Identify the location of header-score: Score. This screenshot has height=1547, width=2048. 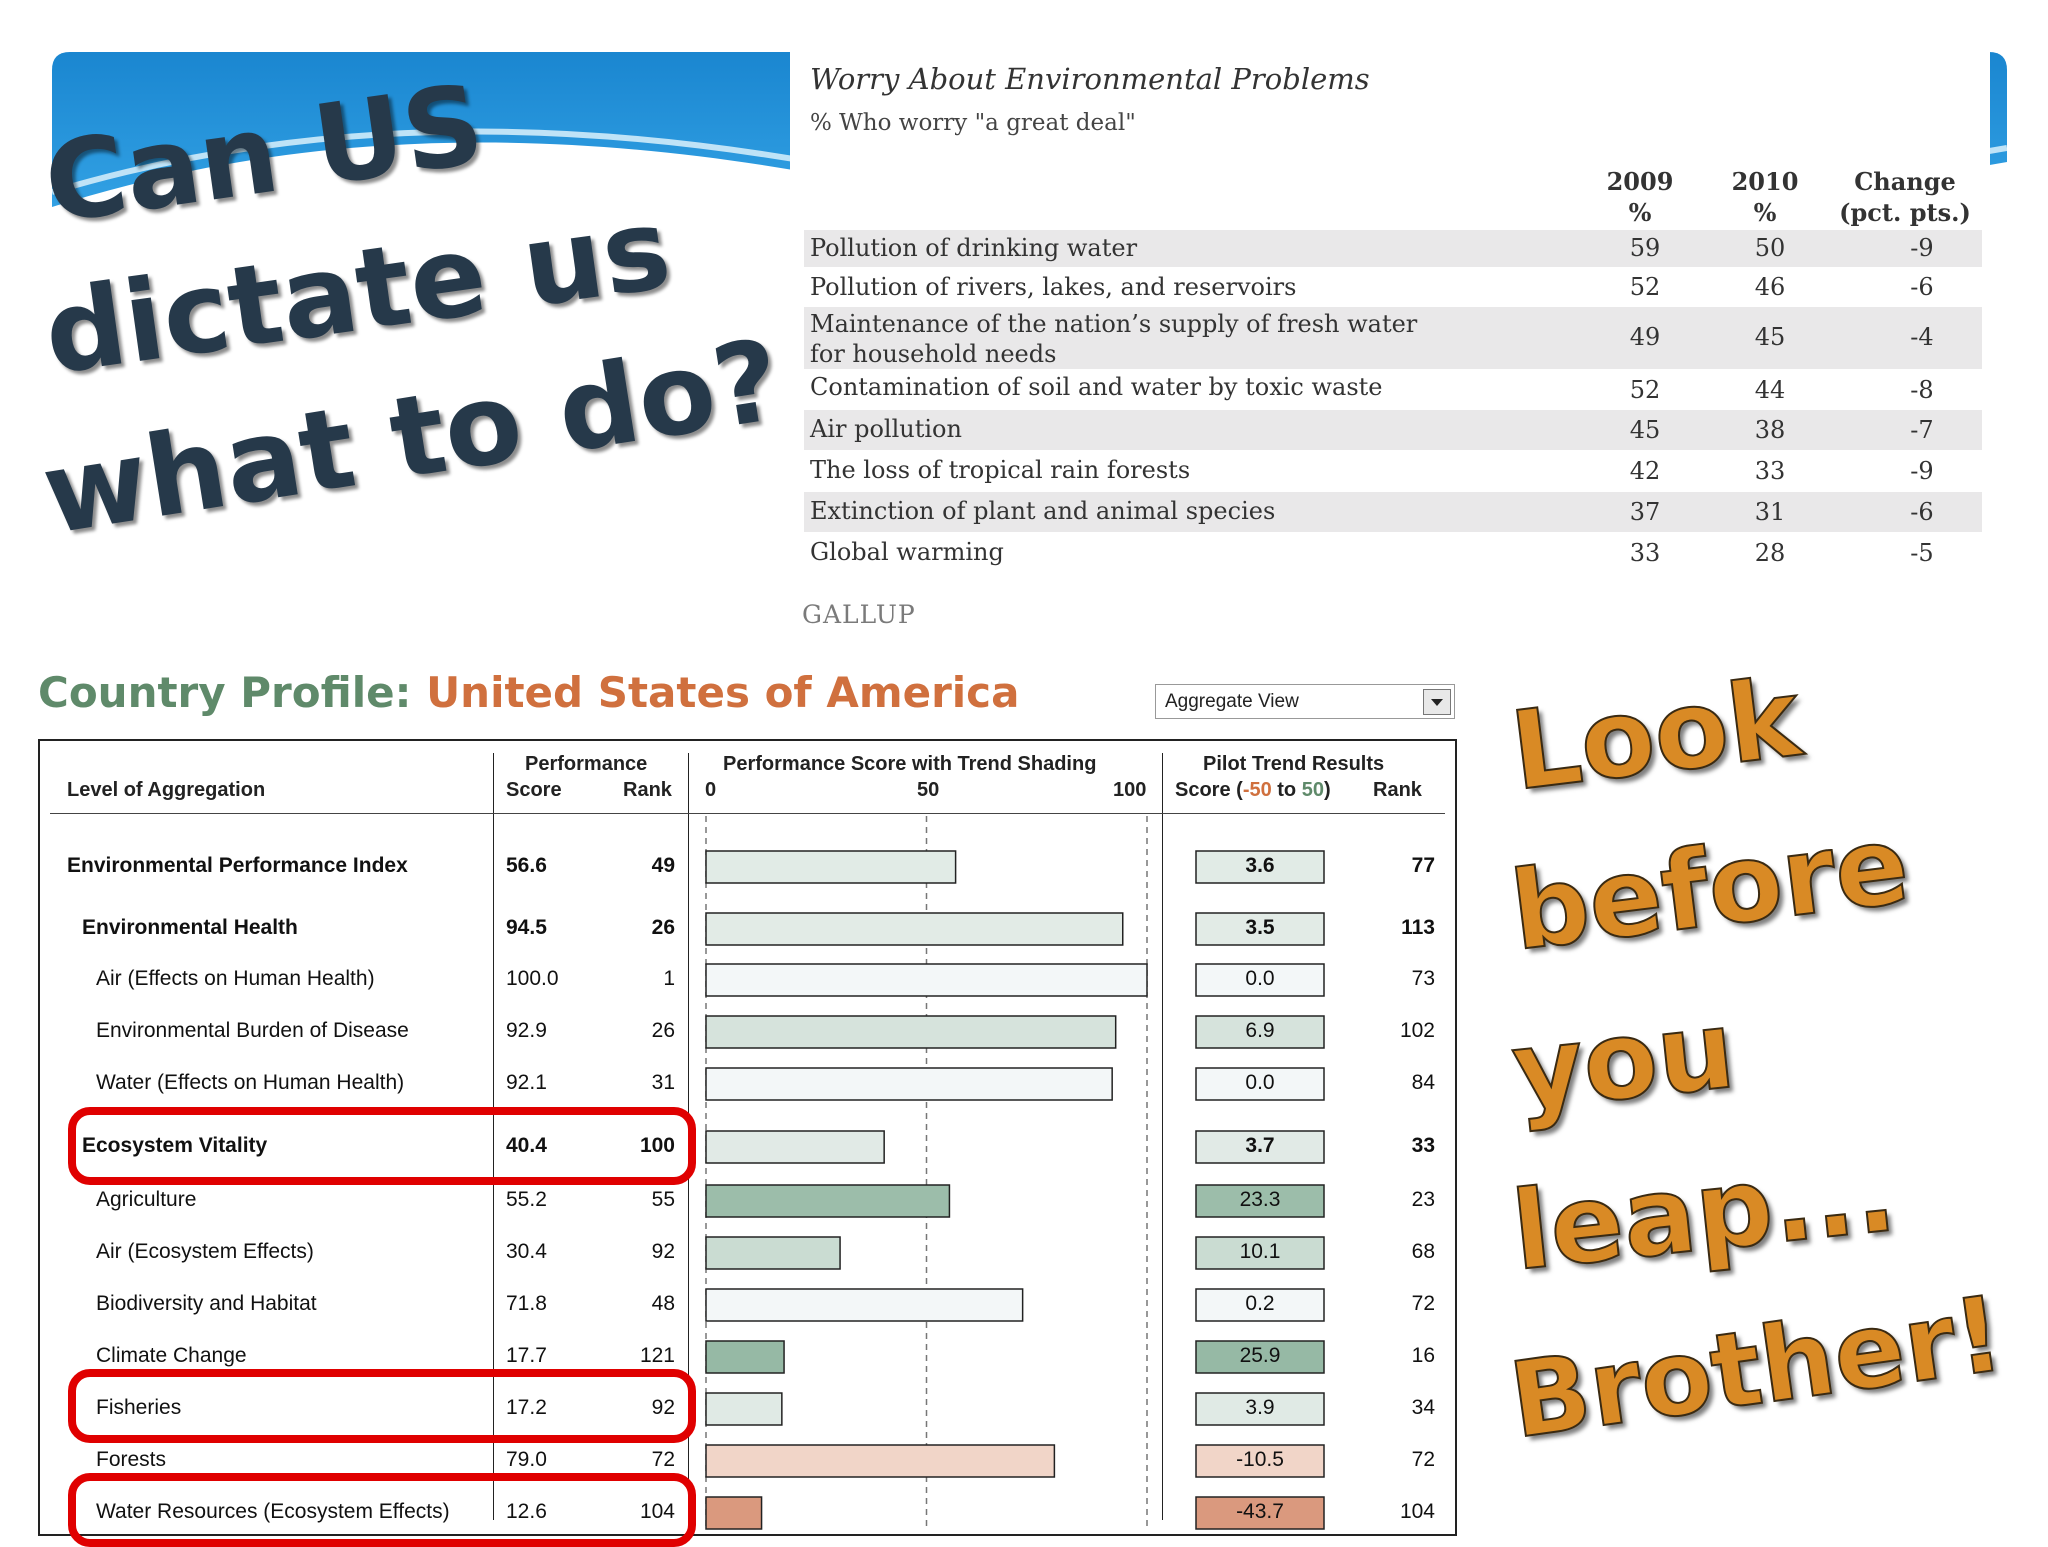
(534, 790).